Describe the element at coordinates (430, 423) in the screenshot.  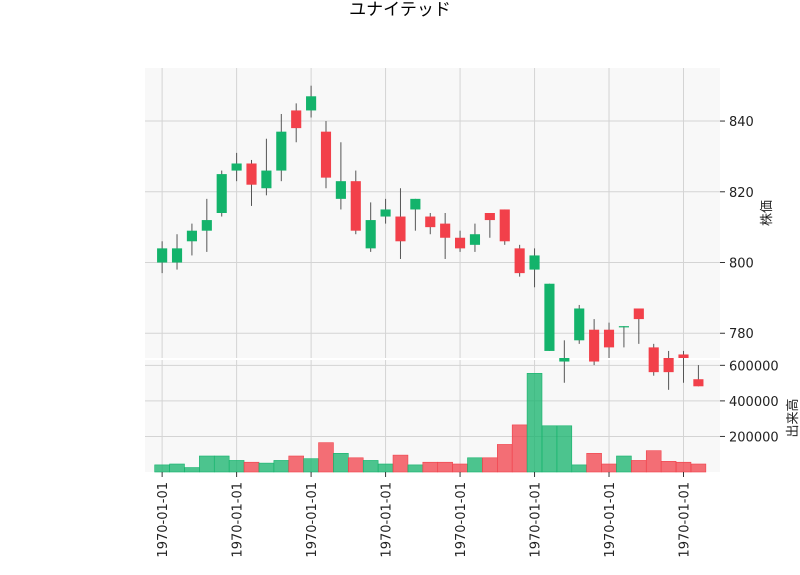
I see `volume-bars` at that location.